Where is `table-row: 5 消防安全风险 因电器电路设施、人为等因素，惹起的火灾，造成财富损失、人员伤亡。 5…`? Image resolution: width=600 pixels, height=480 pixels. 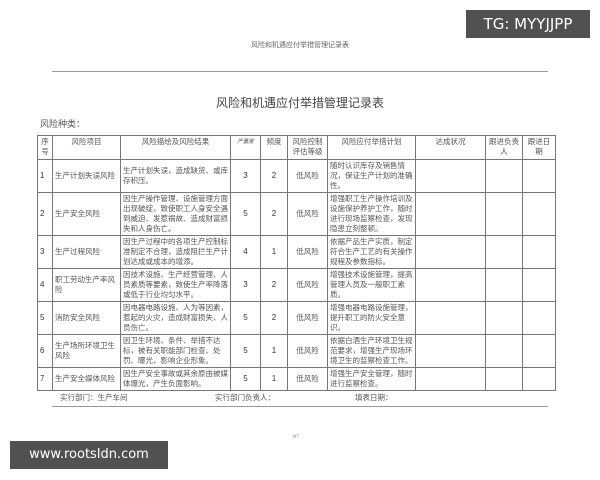
table-row: 5 消防安全风险 因电器电路设施、人为等因素，惹起的火灾，造成财富损失、人员伤亡。 5… is located at coordinates (296, 318).